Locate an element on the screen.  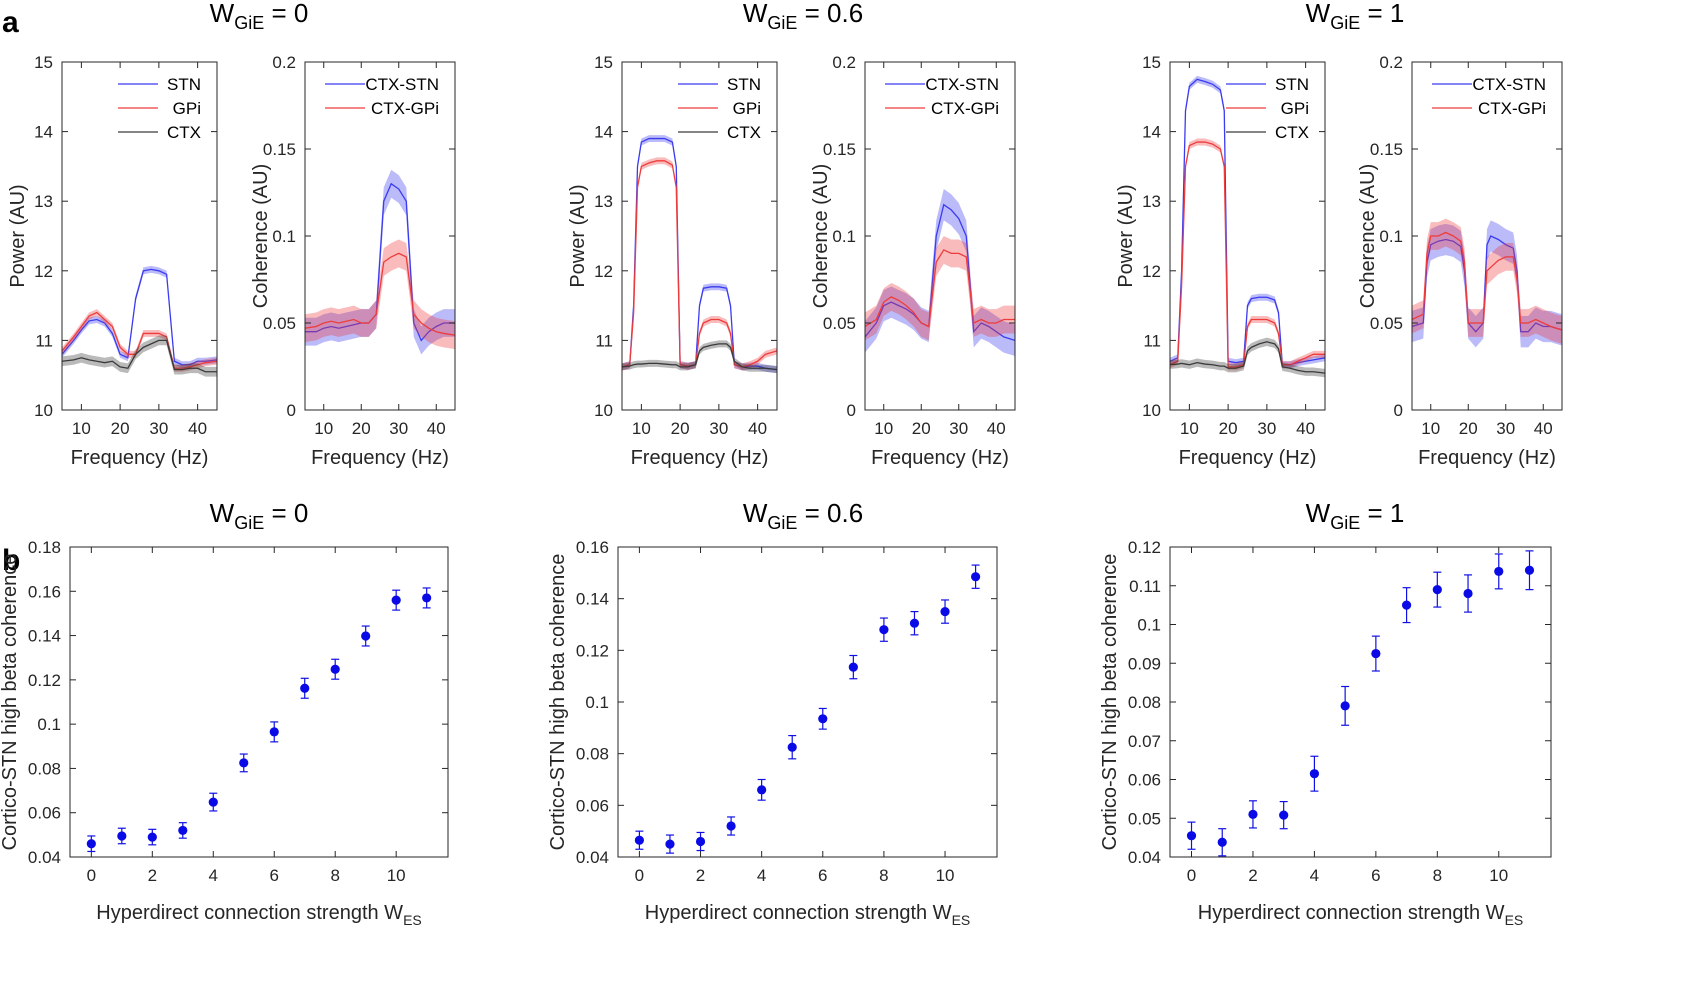
title-value: = 0 is located at coordinates (286, 513).